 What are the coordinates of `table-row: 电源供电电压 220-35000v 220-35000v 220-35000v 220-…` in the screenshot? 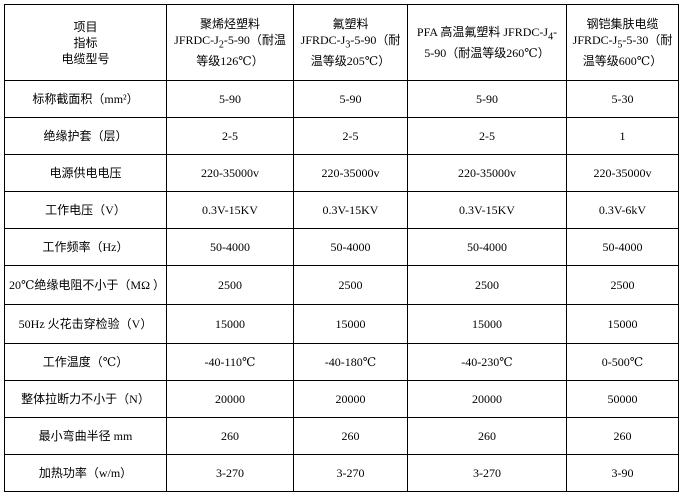 It's located at (341, 173).